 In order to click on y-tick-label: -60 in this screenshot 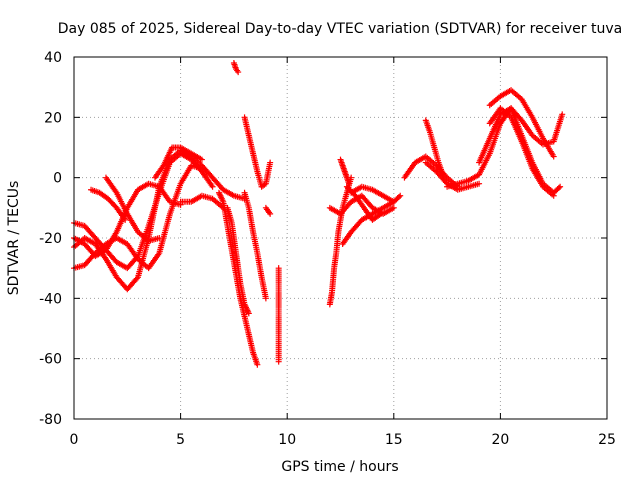, I will do `click(50, 360)`.